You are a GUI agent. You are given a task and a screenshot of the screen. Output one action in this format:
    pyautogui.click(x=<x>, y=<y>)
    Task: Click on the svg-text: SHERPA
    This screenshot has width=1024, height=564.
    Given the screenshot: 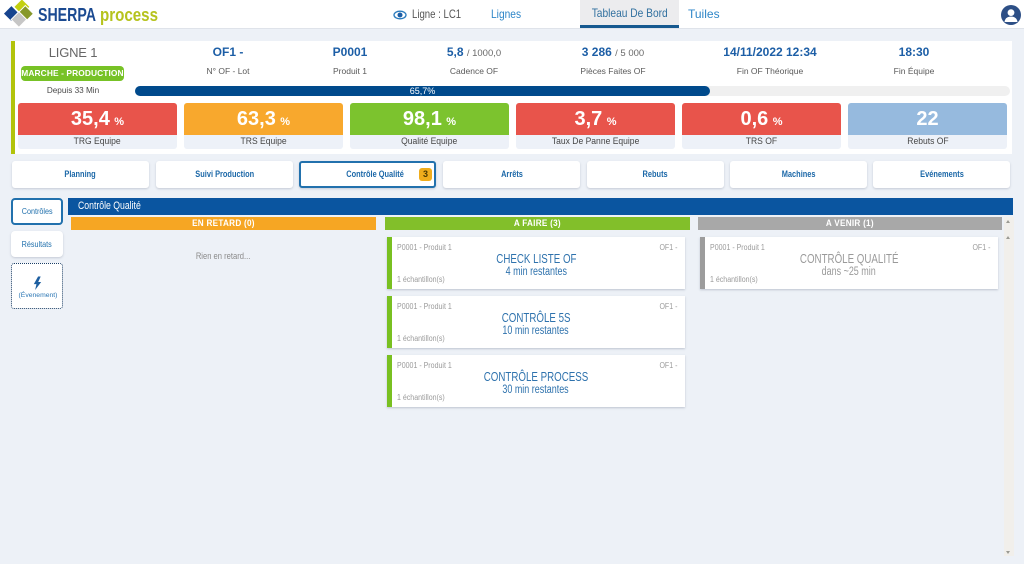 What is the action you would take?
    pyautogui.click(x=67, y=15)
    